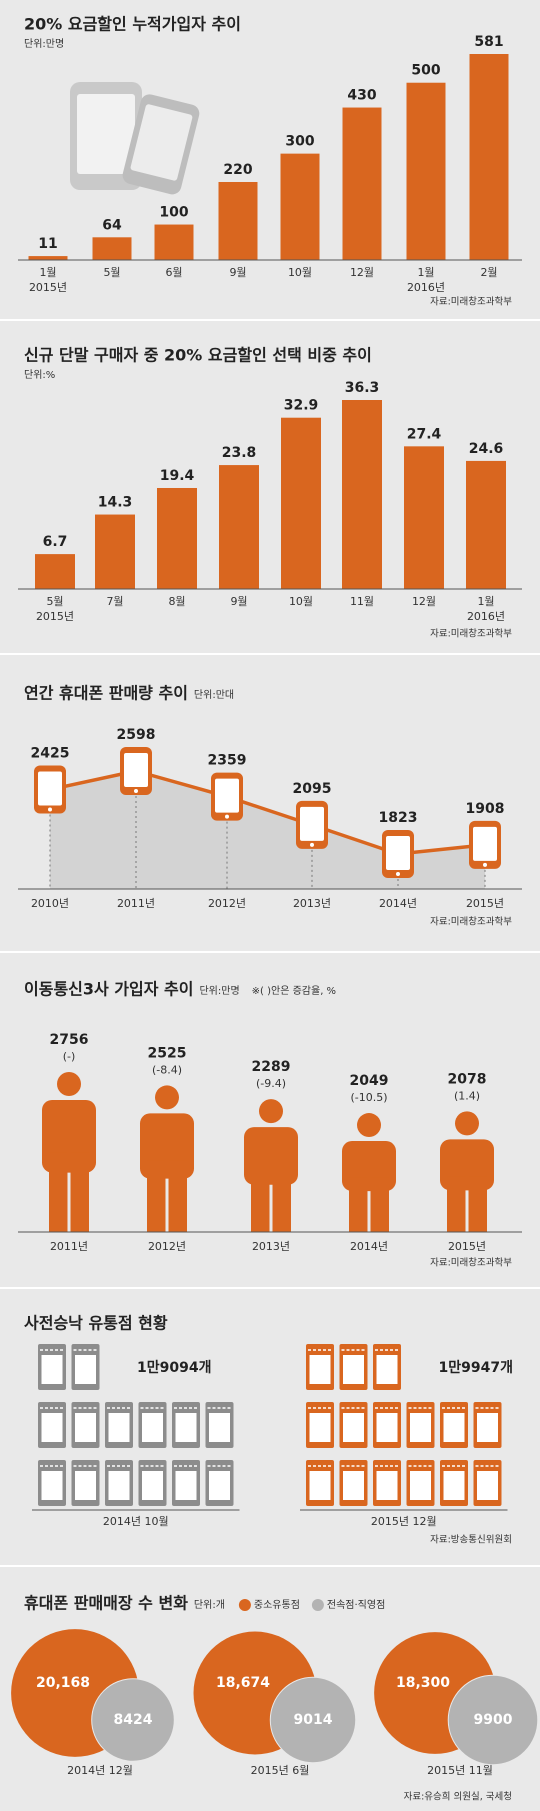 This screenshot has width=540, height=1811. Describe the element at coordinates (369, 1246) in the screenshot. I see `x-tick-label: 2014년` at that location.